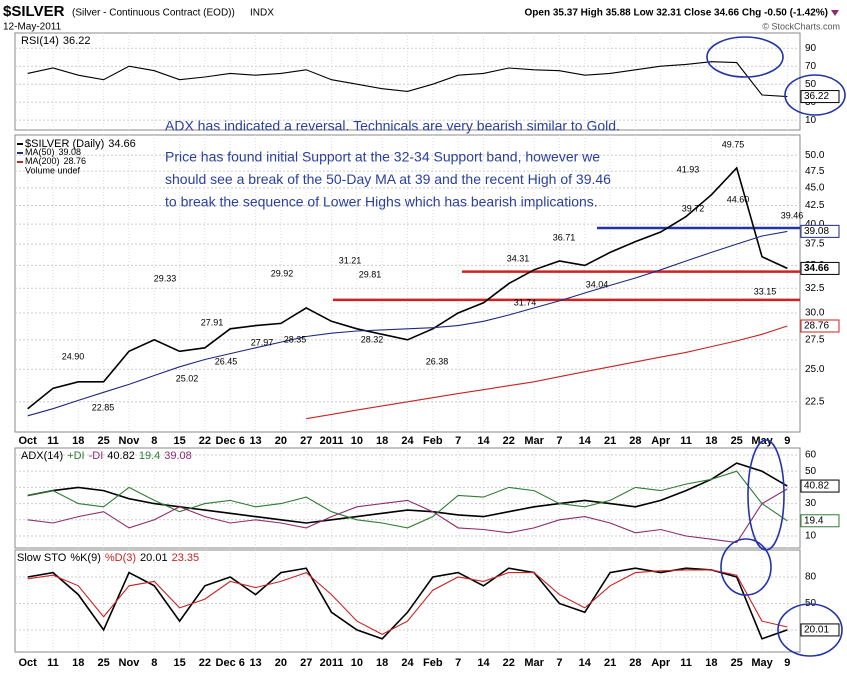  Describe the element at coordinates (73, 356) in the screenshot. I see `price-label: 24.90` at that location.